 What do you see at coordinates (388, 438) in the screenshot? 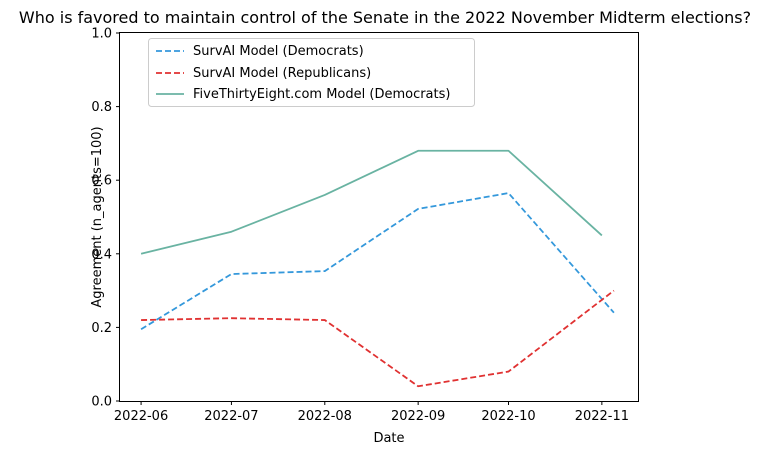
I see `x-axis-label: Date` at bounding box center [388, 438].